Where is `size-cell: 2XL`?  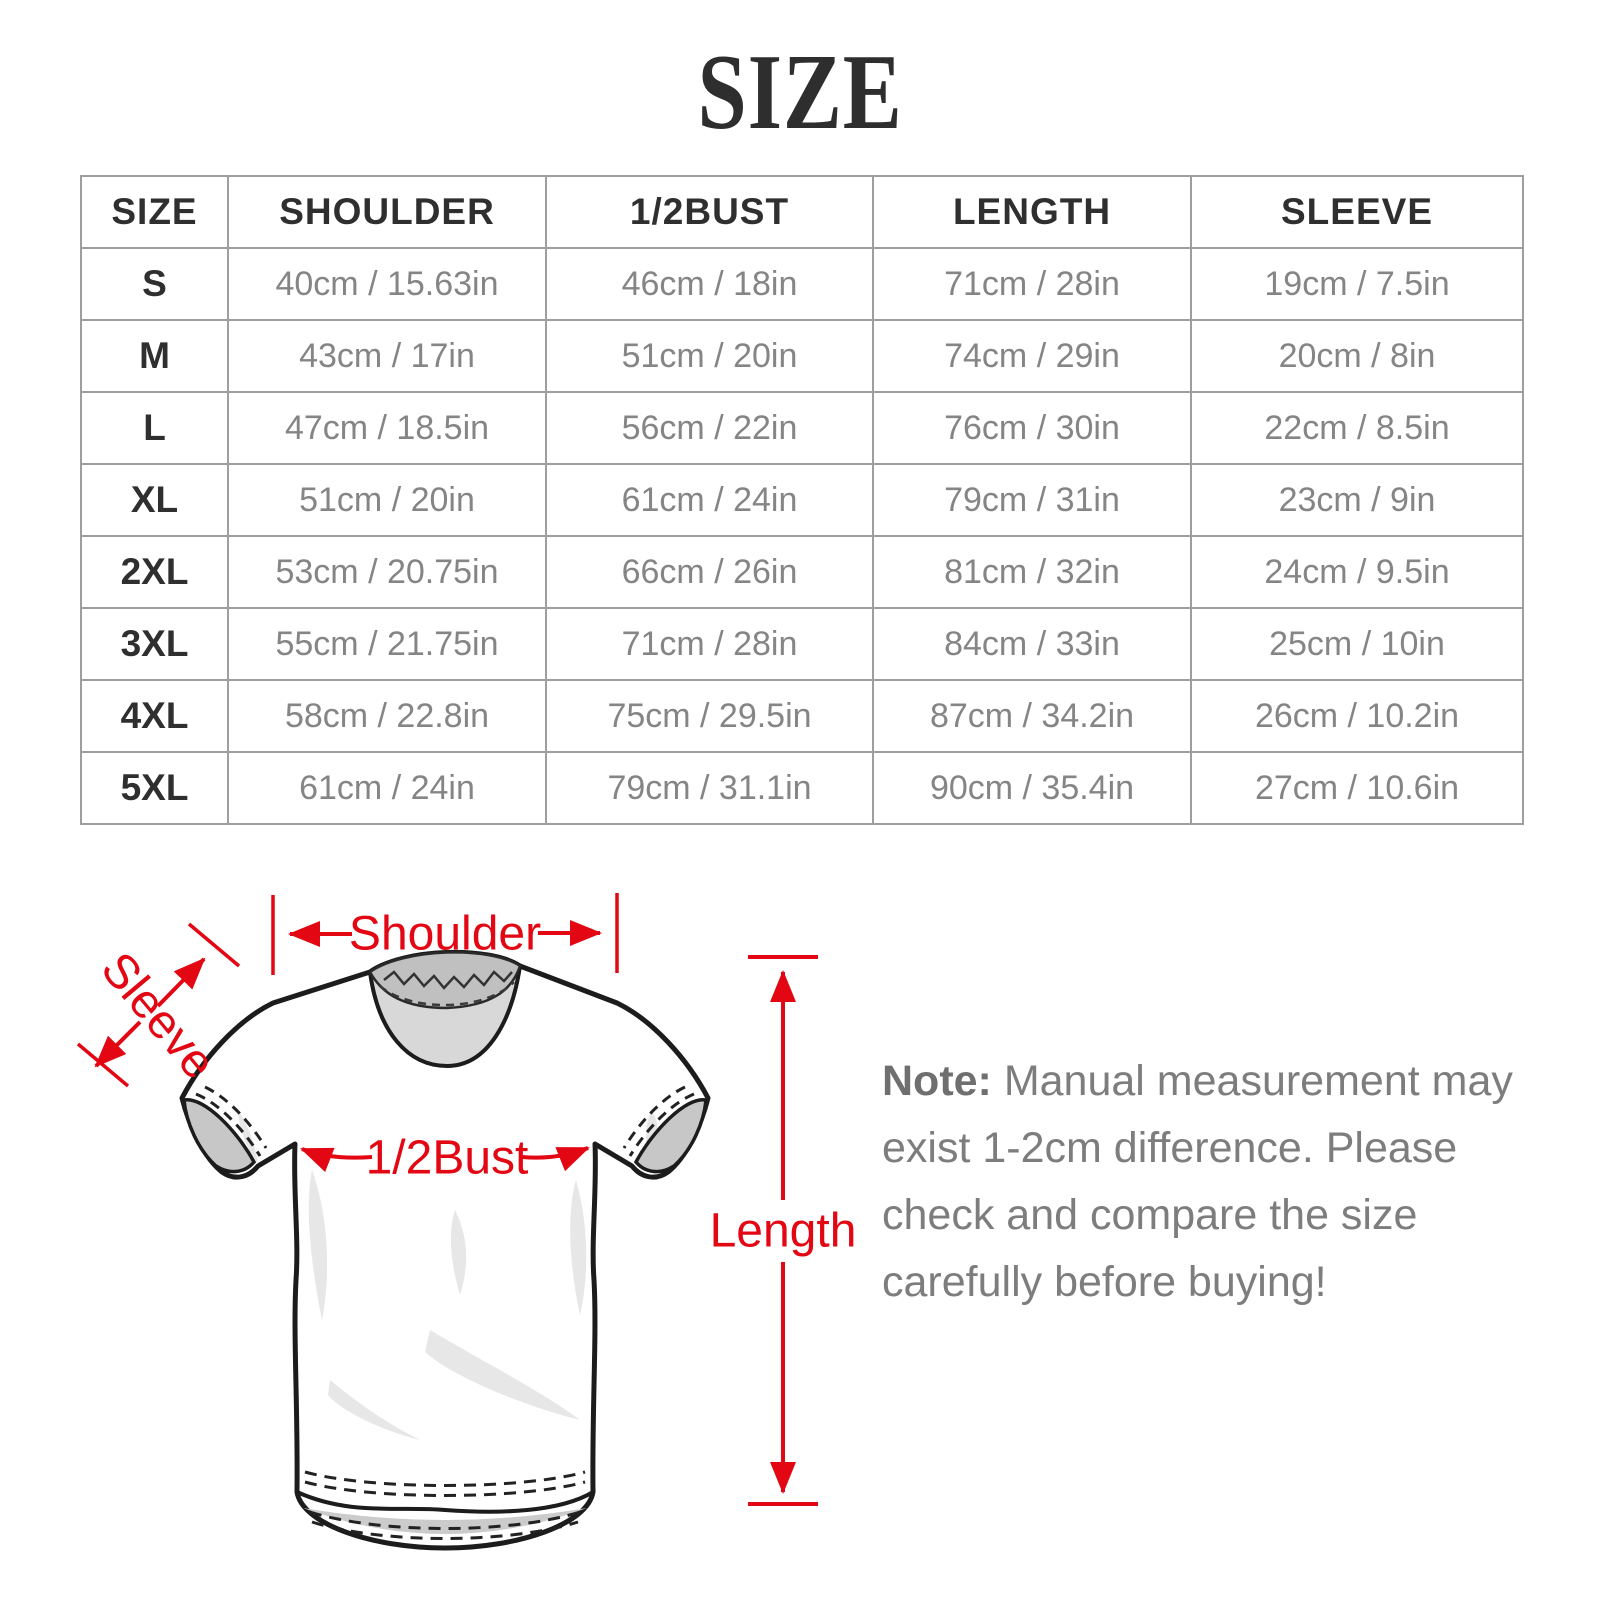
size-cell: 2XL is located at coordinates (154, 572).